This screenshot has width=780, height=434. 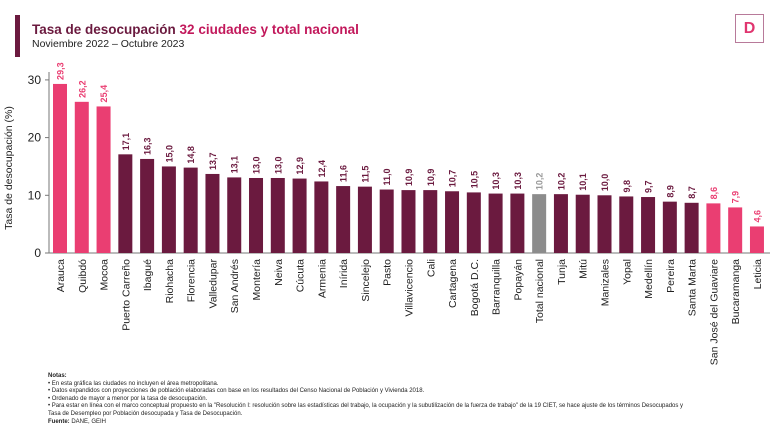 I want to click on category-label: Tunja, so click(x=562, y=272).